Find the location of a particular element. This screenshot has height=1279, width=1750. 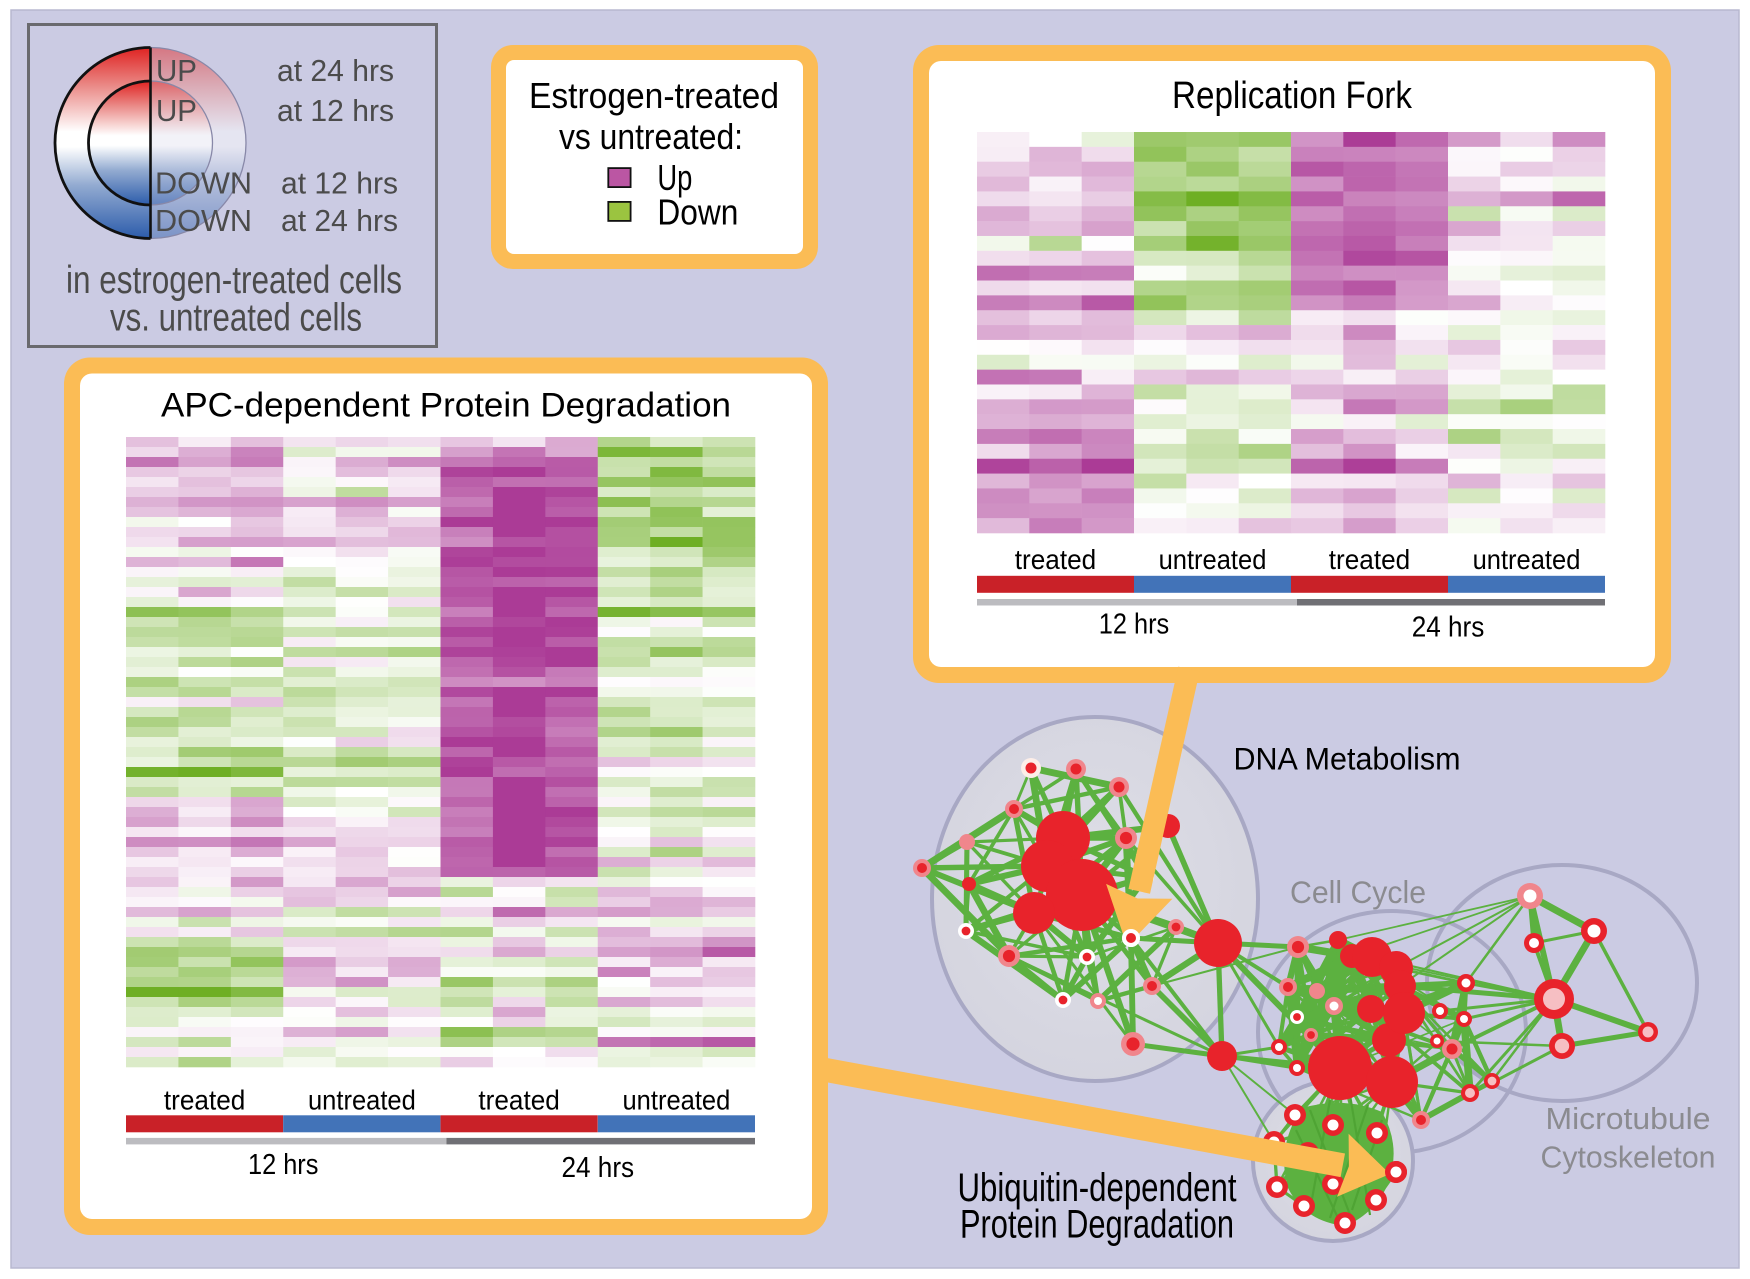

svg-text: Microtubule is located at coordinates (1628, 1118).